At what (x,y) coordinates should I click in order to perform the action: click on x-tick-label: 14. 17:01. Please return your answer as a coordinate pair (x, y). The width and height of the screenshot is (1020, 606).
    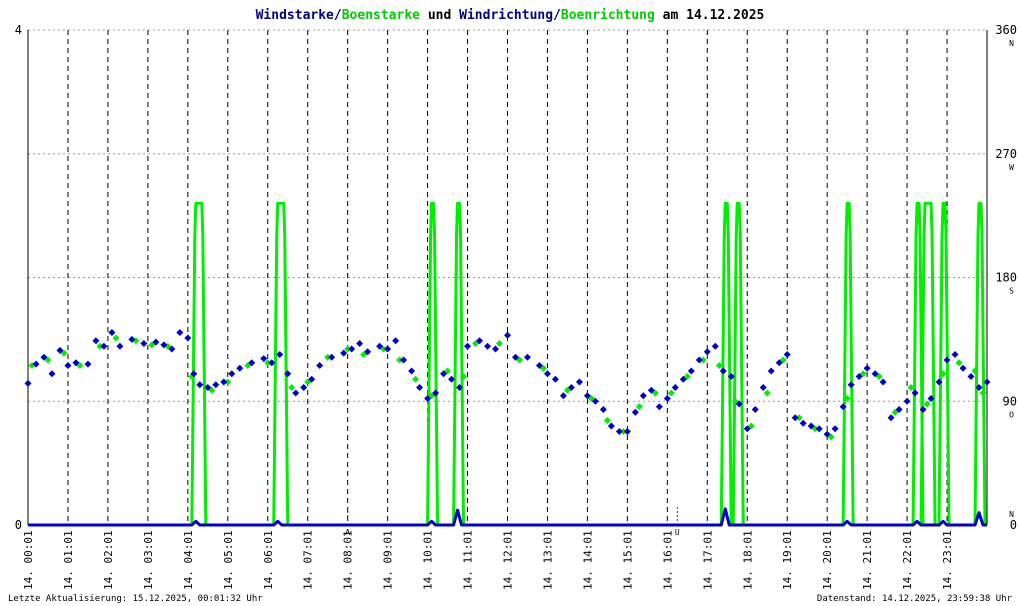
    Looking at the image, I should click on (707, 560).